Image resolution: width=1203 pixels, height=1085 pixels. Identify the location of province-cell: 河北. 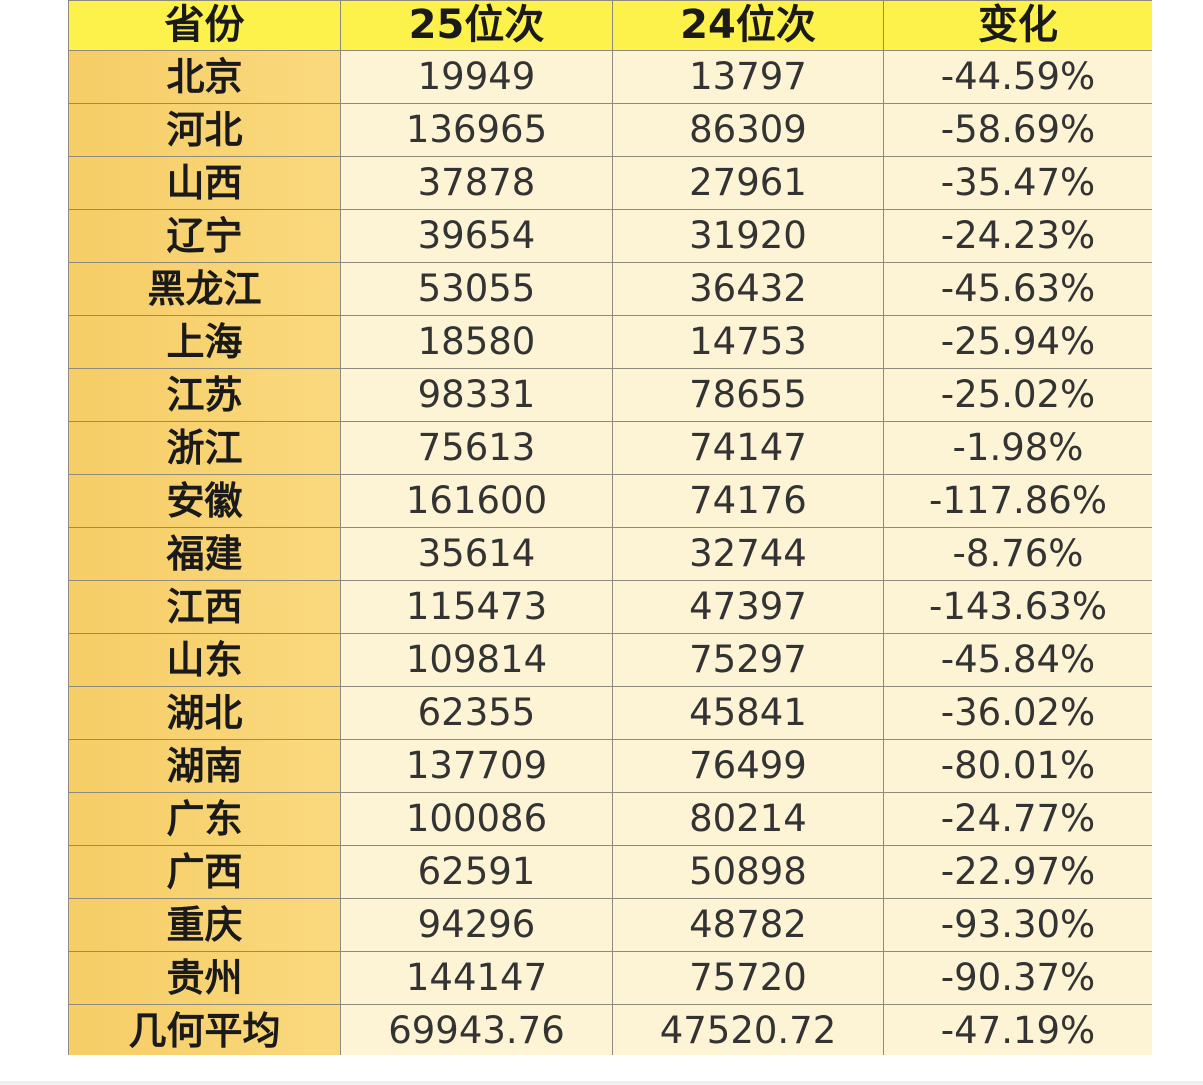
(204, 130).